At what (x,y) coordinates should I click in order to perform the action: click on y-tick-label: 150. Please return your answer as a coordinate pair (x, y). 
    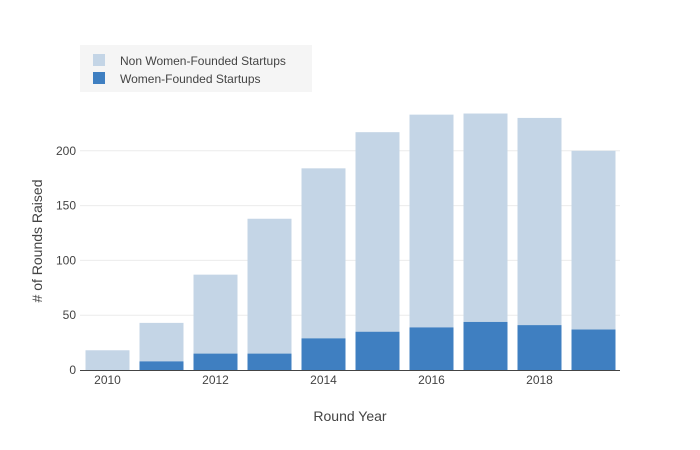
    Looking at the image, I should click on (66, 206).